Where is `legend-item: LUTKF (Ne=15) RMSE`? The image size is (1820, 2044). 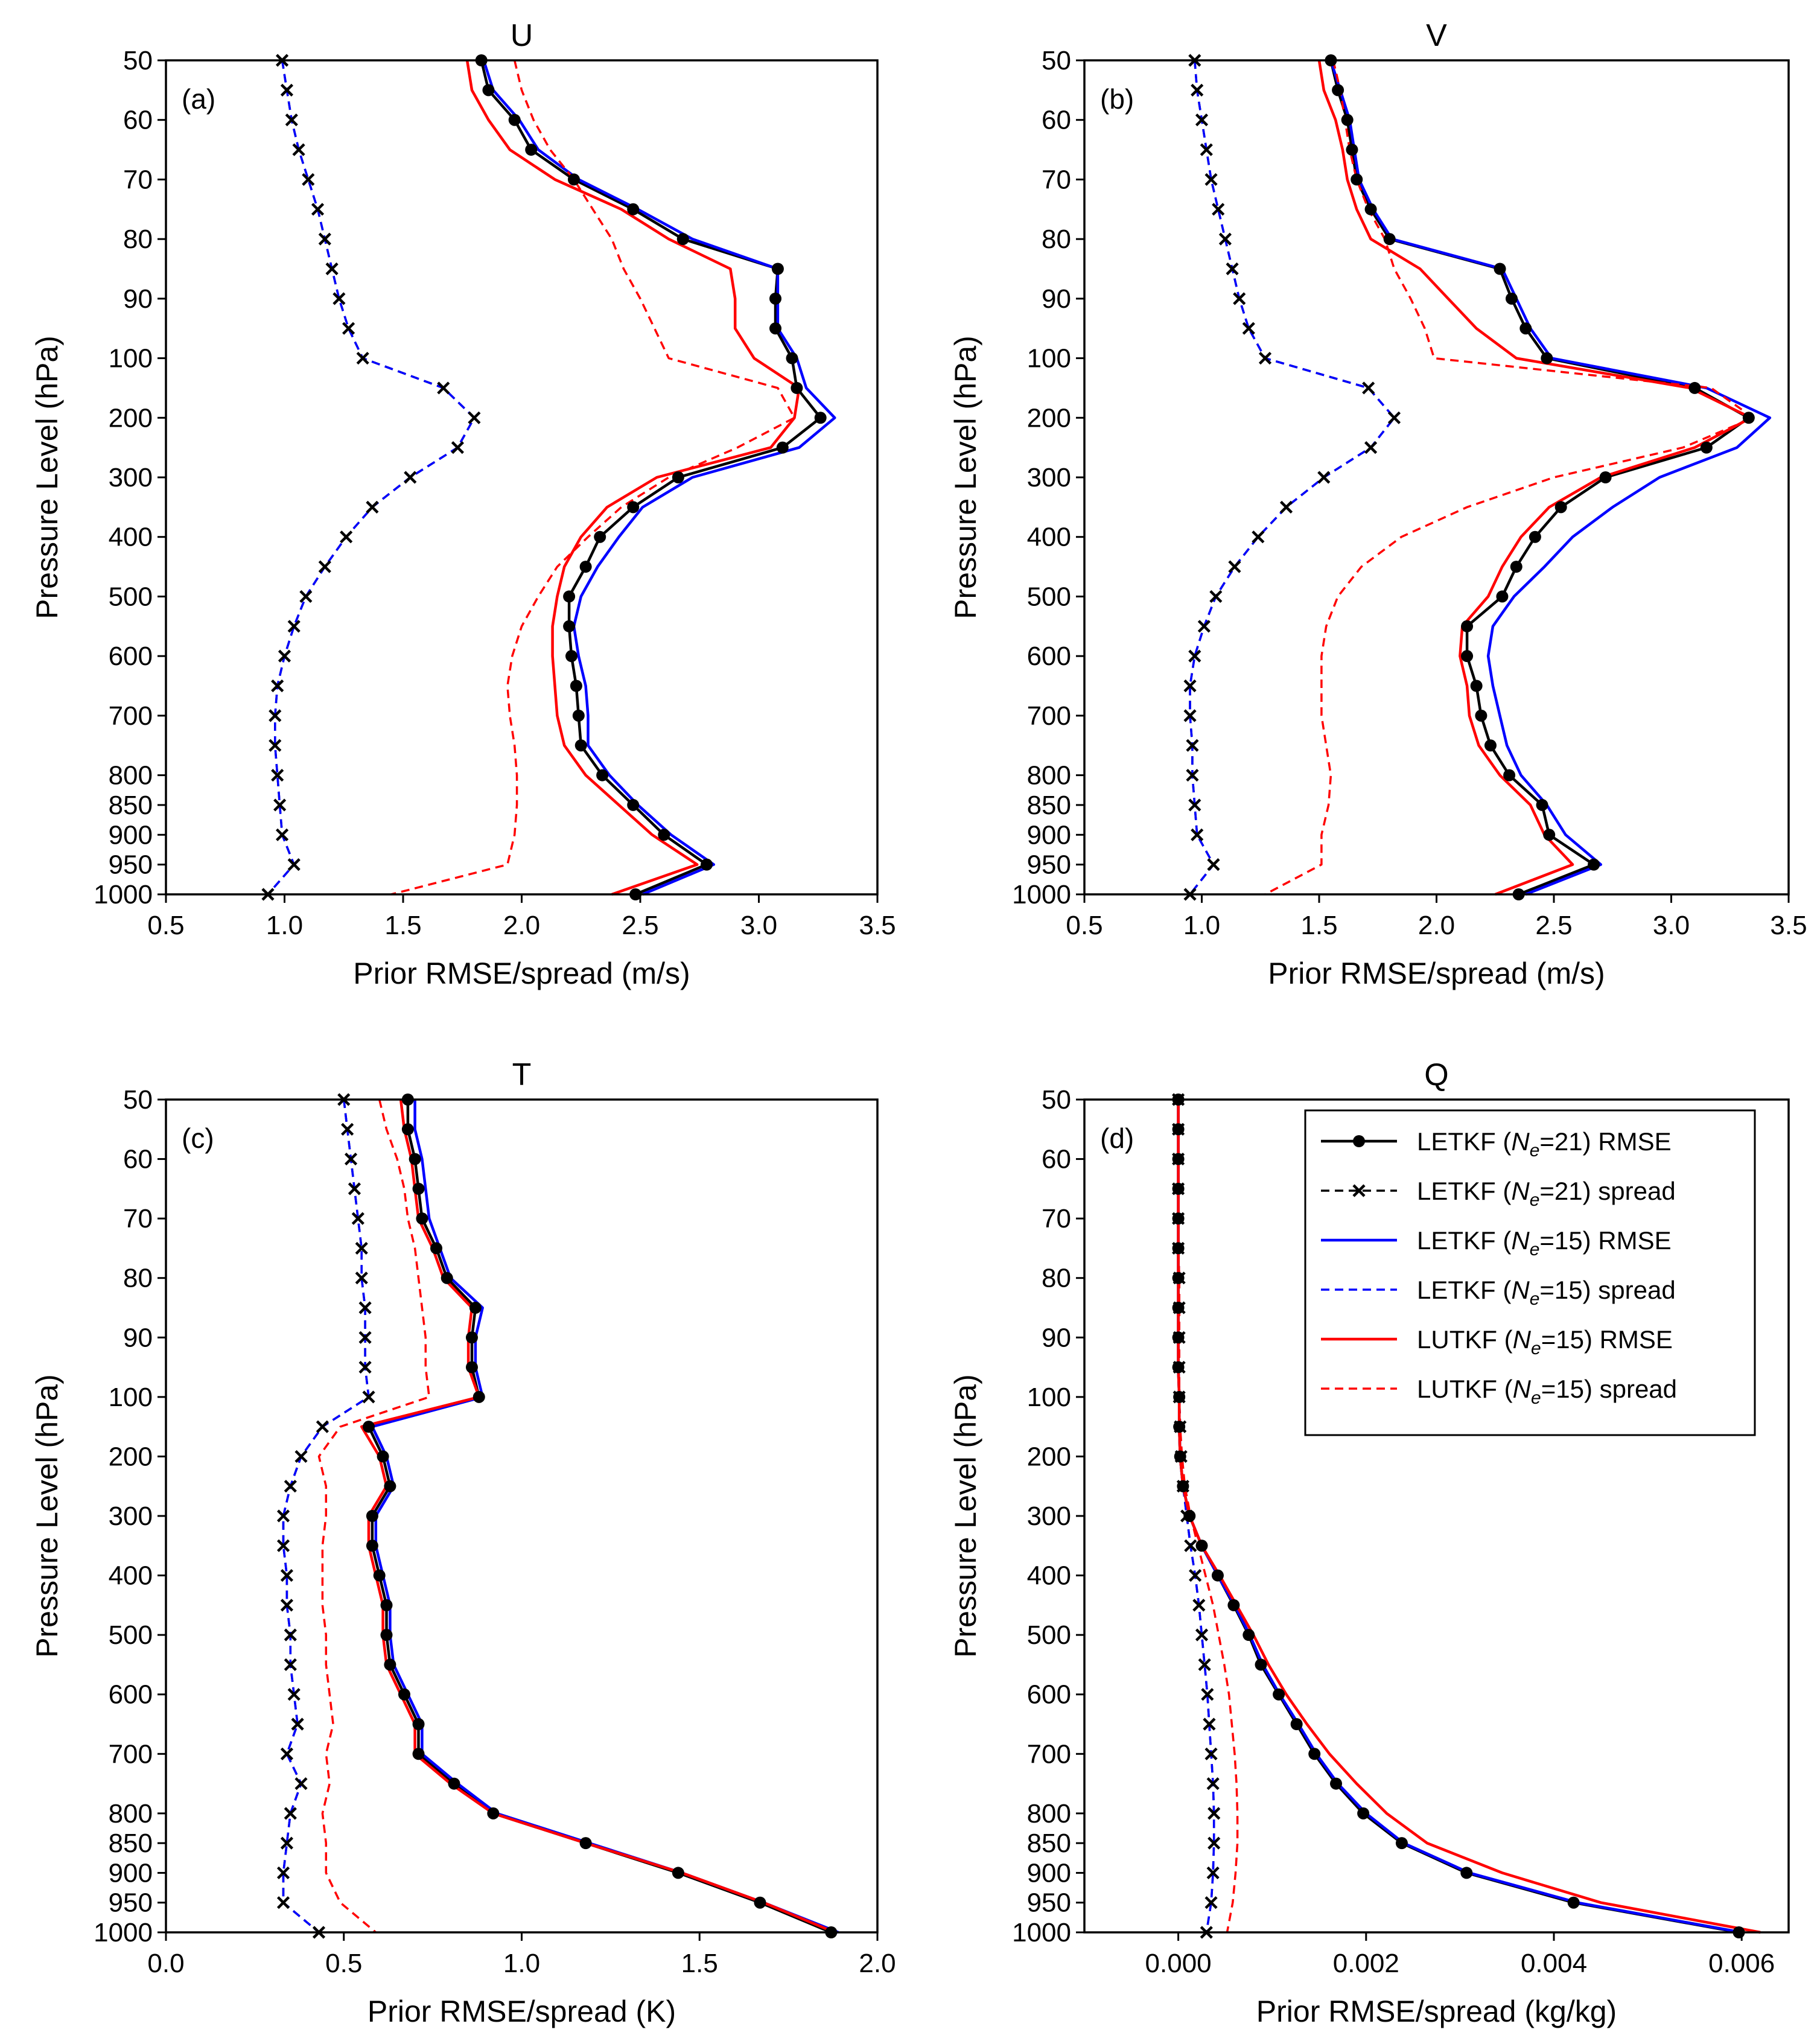
legend-item: LUTKF (Ne=15) RMSE is located at coordinates (1497, 1341).